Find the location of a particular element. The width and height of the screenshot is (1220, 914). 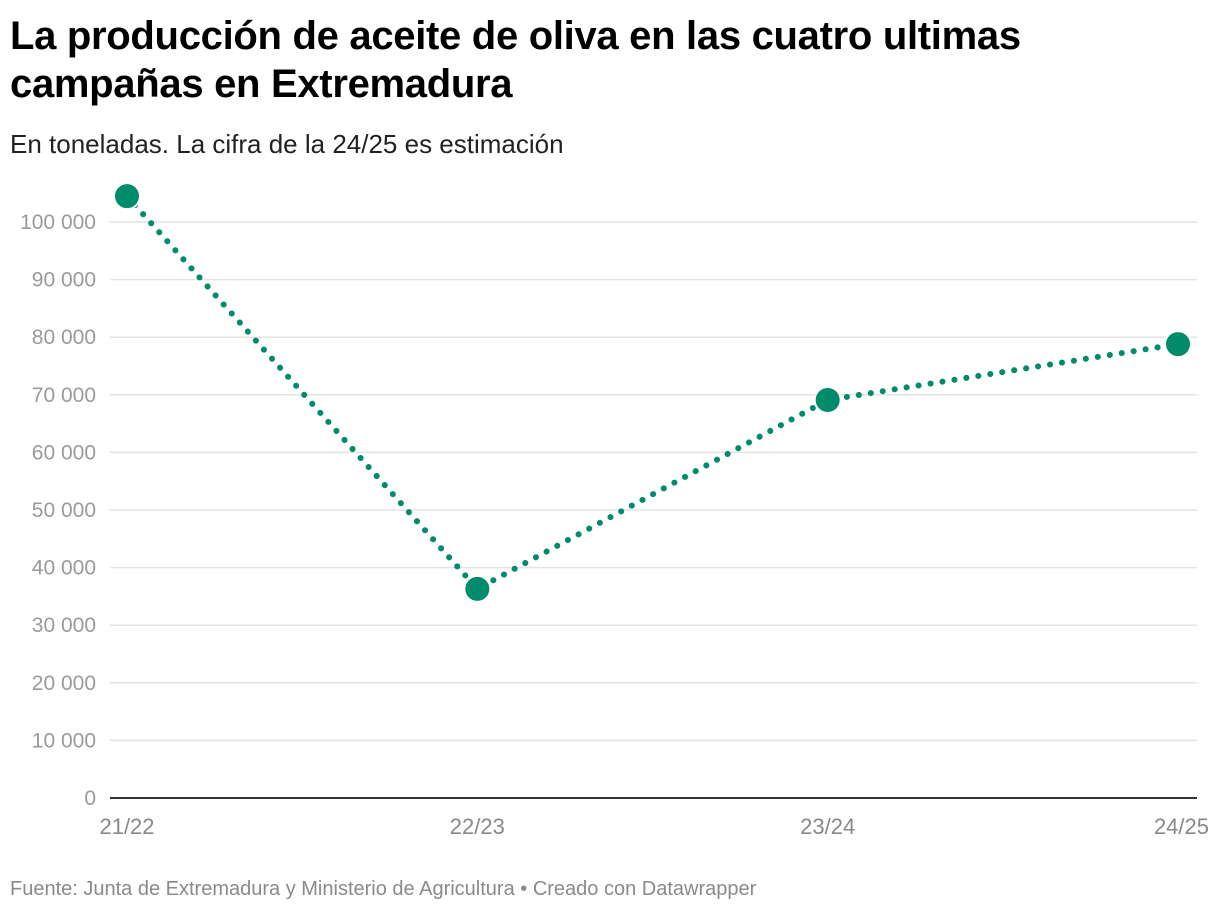

x-axis-ticks: 21/22 22/23 23/24 24/25 is located at coordinates (654, 826).